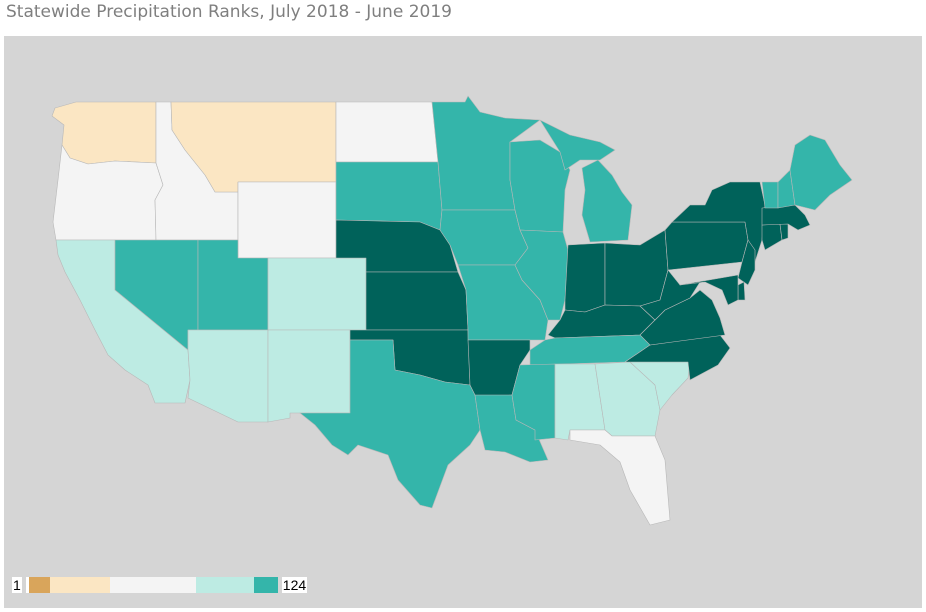 The height and width of the screenshot is (612, 926). What do you see at coordinates (390, 424) in the screenshot?
I see `state-TX` at bounding box center [390, 424].